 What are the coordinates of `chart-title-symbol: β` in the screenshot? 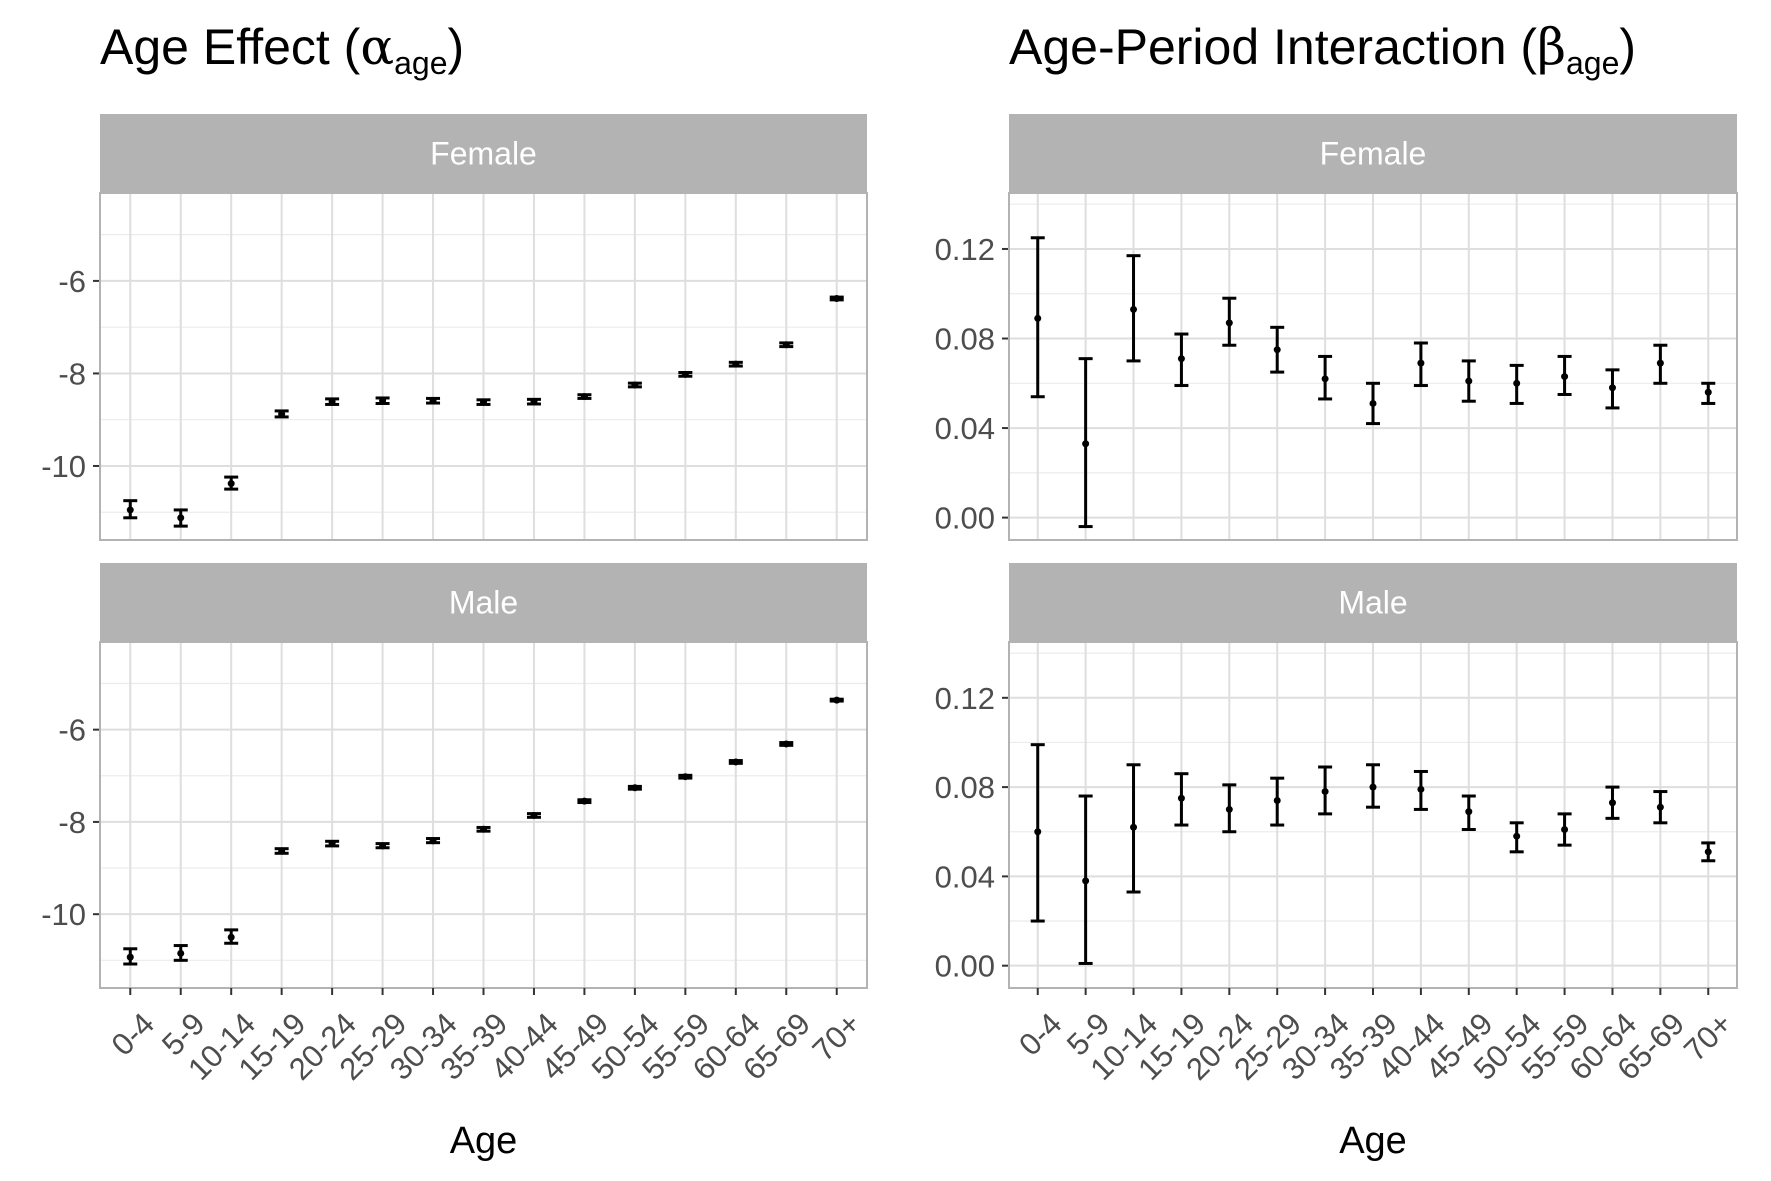 It's located at (1551, 47).